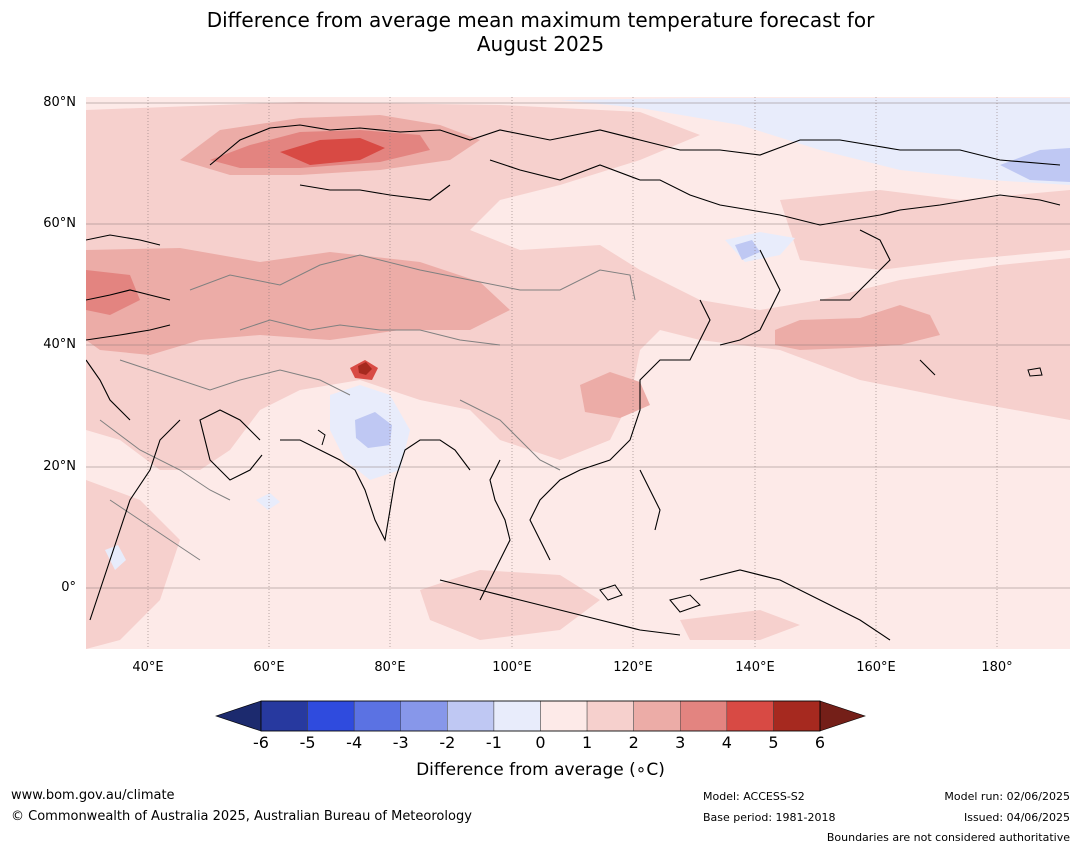  I want to click on lon-label-120e: 120°E, so click(633, 667).